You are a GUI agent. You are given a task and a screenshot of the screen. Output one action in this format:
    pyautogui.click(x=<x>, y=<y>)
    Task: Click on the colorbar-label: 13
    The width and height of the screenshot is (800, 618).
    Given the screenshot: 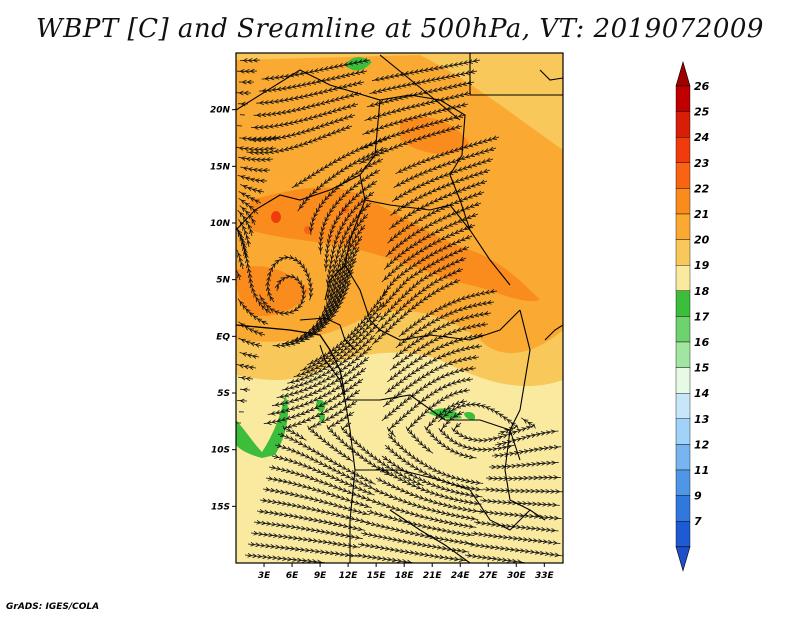 What is the action you would take?
    pyautogui.click(x=702, y=419)
    